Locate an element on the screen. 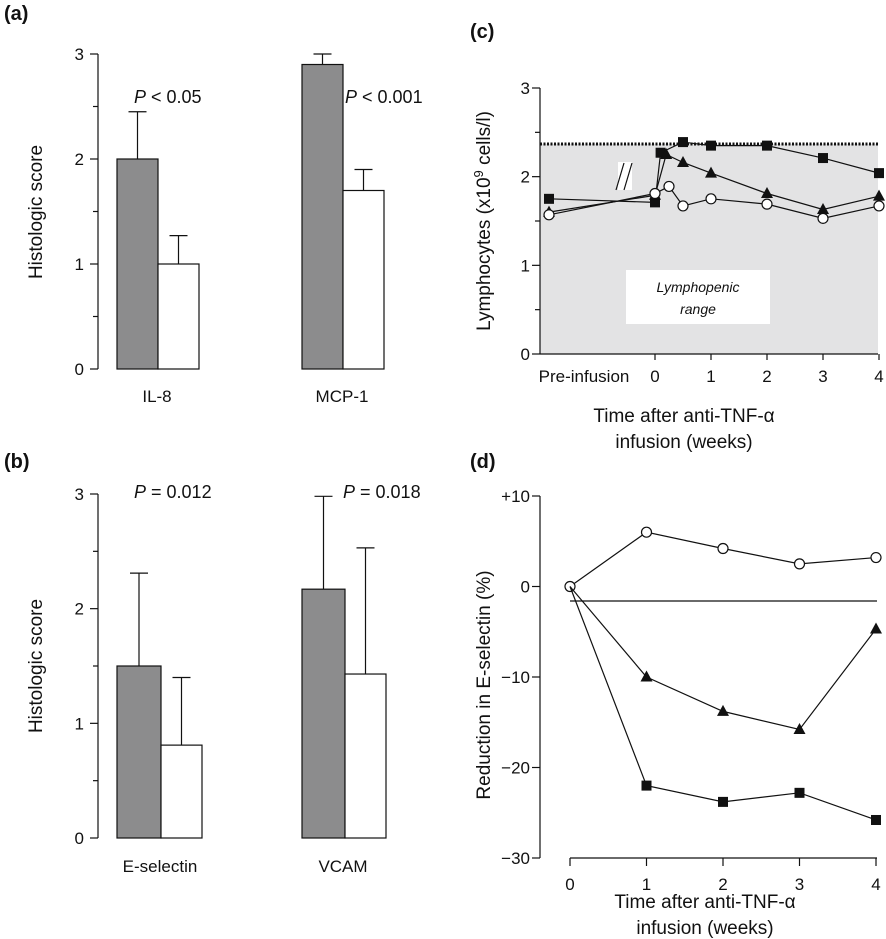  panel-b-p-annotation-1: P = 0.018 is located at coordinates (382, 492).